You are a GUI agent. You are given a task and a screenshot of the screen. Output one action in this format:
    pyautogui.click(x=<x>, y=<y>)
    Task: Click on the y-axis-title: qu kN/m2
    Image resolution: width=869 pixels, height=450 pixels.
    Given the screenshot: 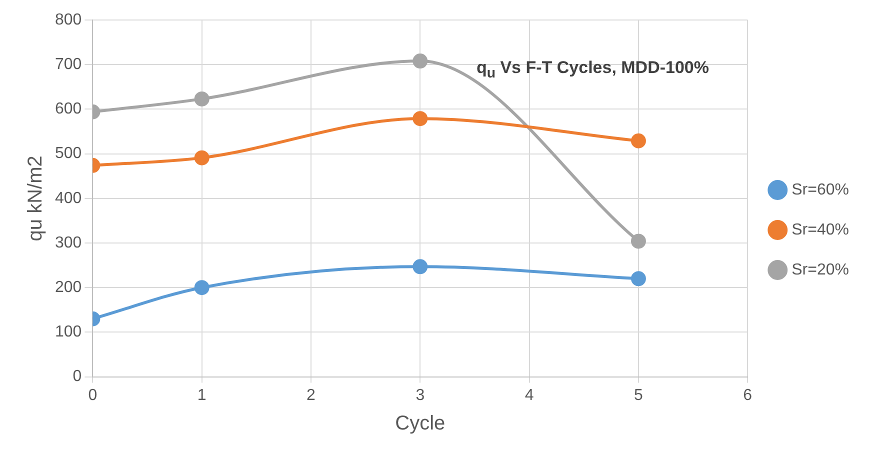 What is the action you would take?
    pyautogui.click(x=35, y=199)
    